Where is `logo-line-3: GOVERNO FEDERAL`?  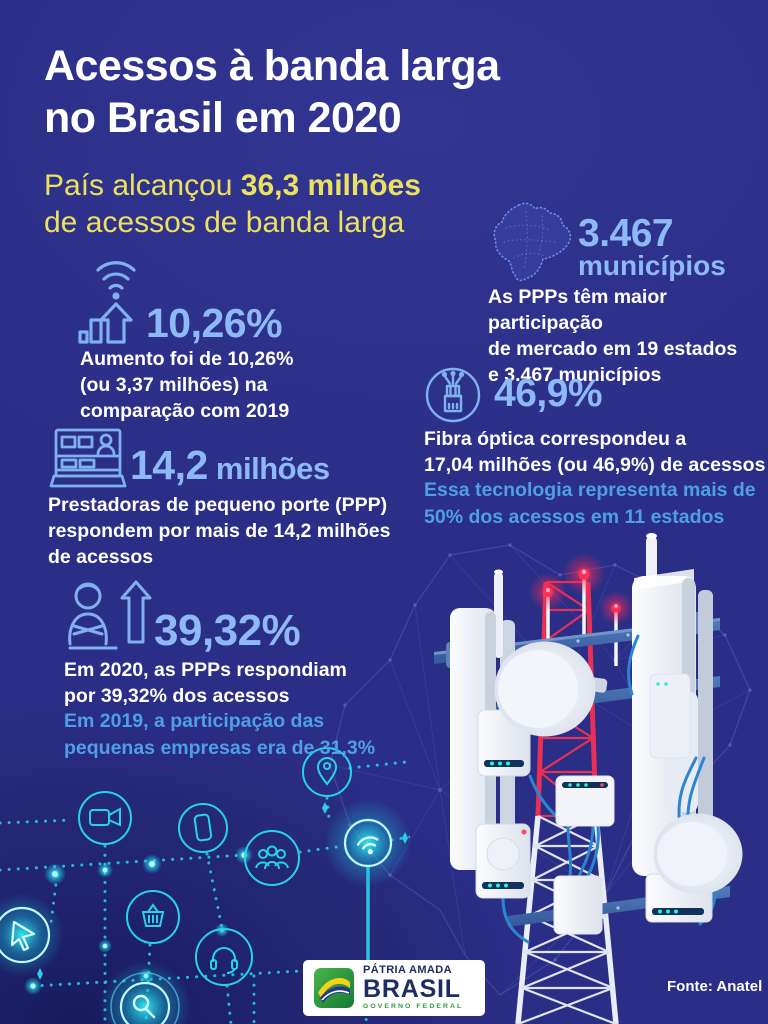
logo-line-3: GOVERNO FEDERAL is located at coordinates (413, 1007).